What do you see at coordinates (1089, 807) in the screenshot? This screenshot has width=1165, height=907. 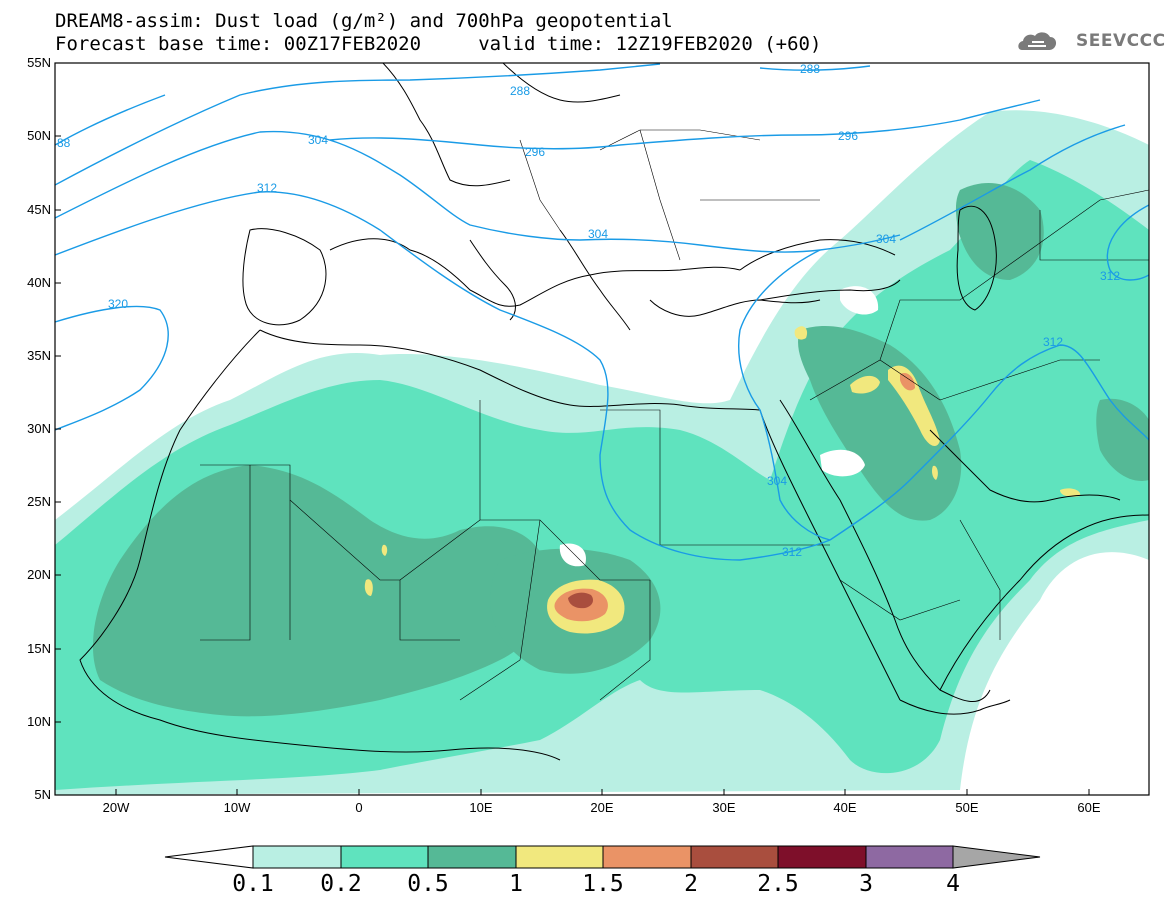 I see `lon-label: 60E` at bounding box center [1089, 807].